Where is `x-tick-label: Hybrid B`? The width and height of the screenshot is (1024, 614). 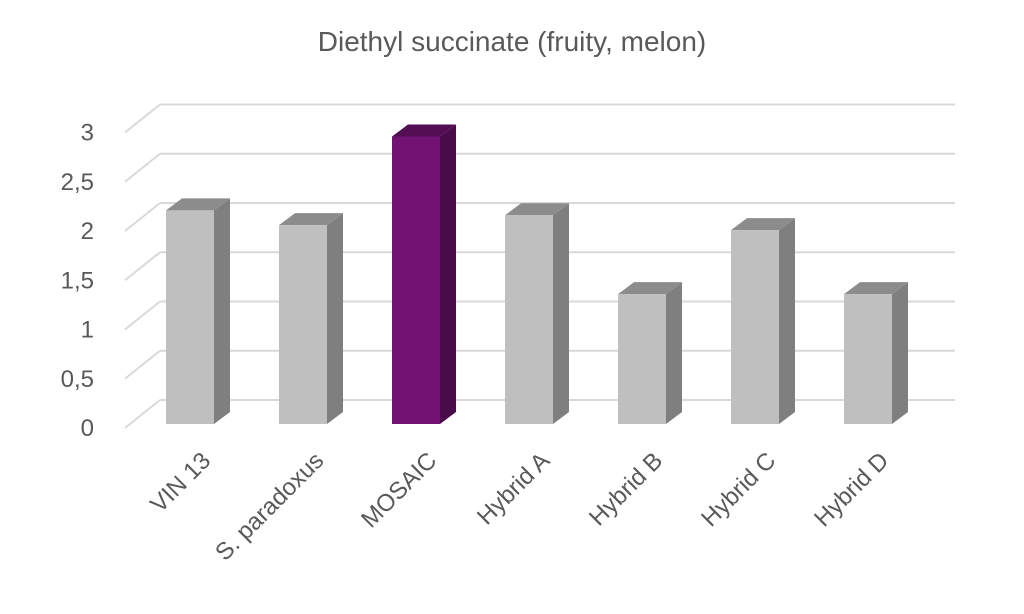
x-tick-label: Hybrid B is located at coordinates (626, 489).